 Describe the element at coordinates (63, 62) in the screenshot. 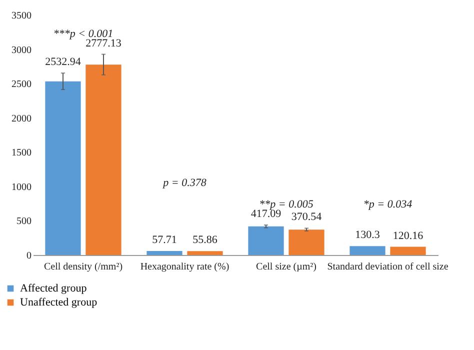

I see `data-label: 2532.94` at that location.